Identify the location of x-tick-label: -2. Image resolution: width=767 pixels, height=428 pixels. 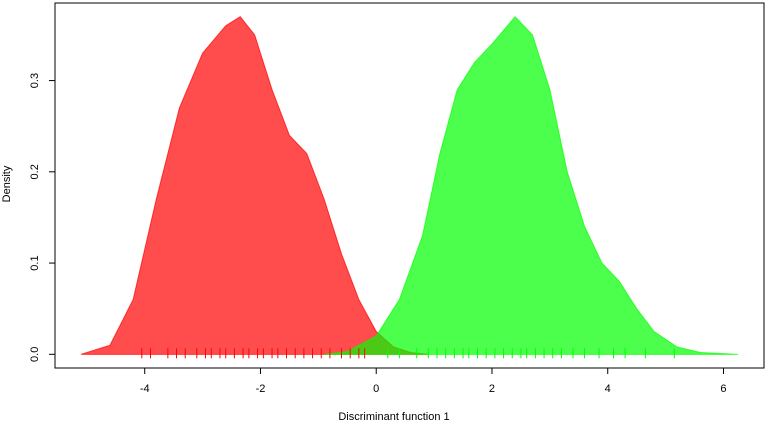
(261, 389).